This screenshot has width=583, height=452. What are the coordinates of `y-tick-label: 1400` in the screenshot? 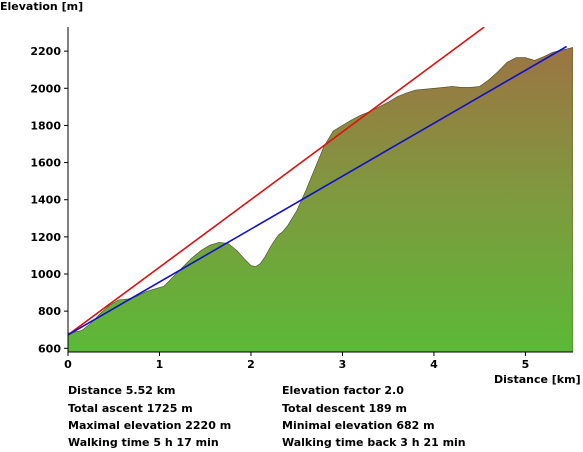 It's located at (45, 200).